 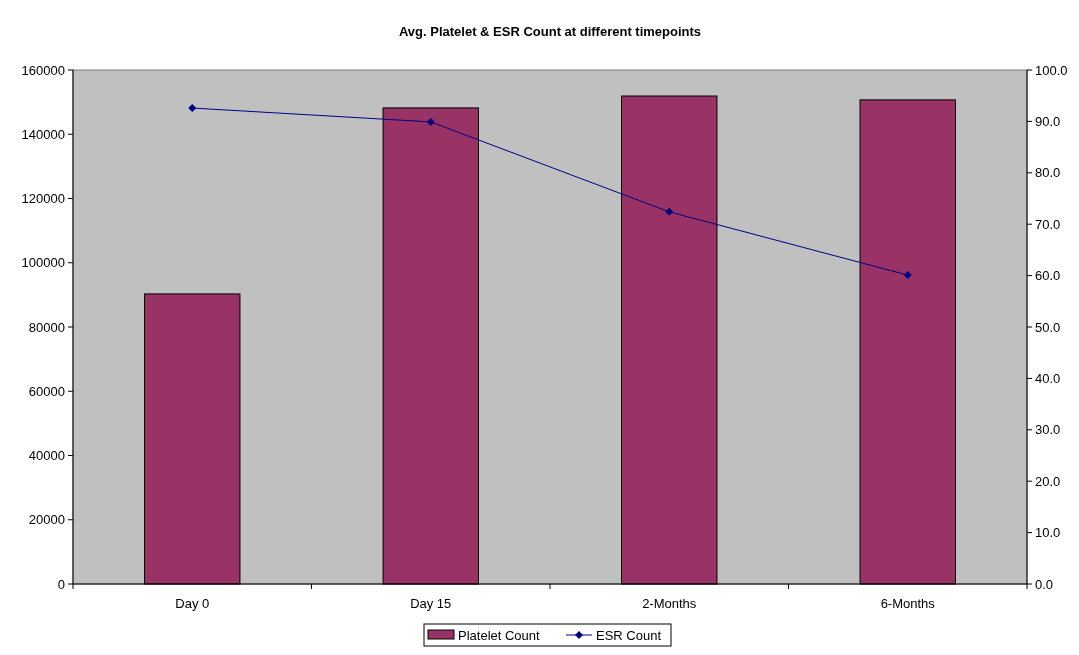 What do you see at coordinates (1048, 327) in the screenshot?
I see `y2-tick-label: 50.0` at bounding box center [1048, 327].